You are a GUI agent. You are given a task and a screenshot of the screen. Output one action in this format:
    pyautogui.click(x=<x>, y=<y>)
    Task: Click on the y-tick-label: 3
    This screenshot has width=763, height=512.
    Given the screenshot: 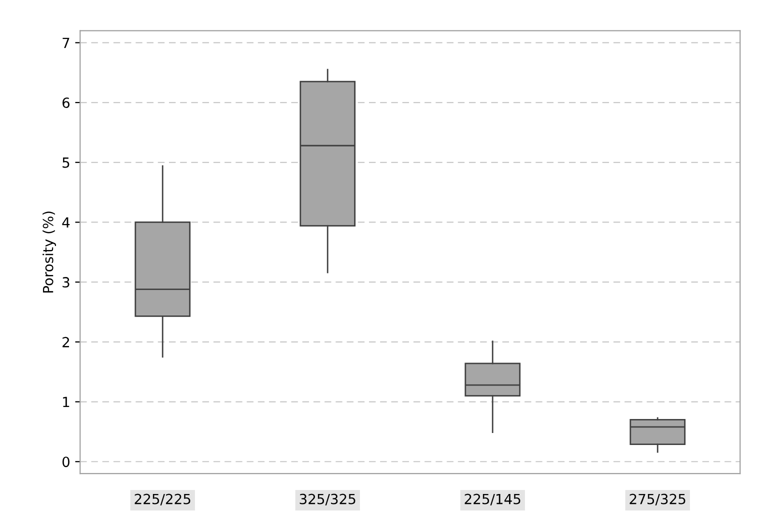 What is the action you would take?
    pyautogui.click(x=66, y=282)
    